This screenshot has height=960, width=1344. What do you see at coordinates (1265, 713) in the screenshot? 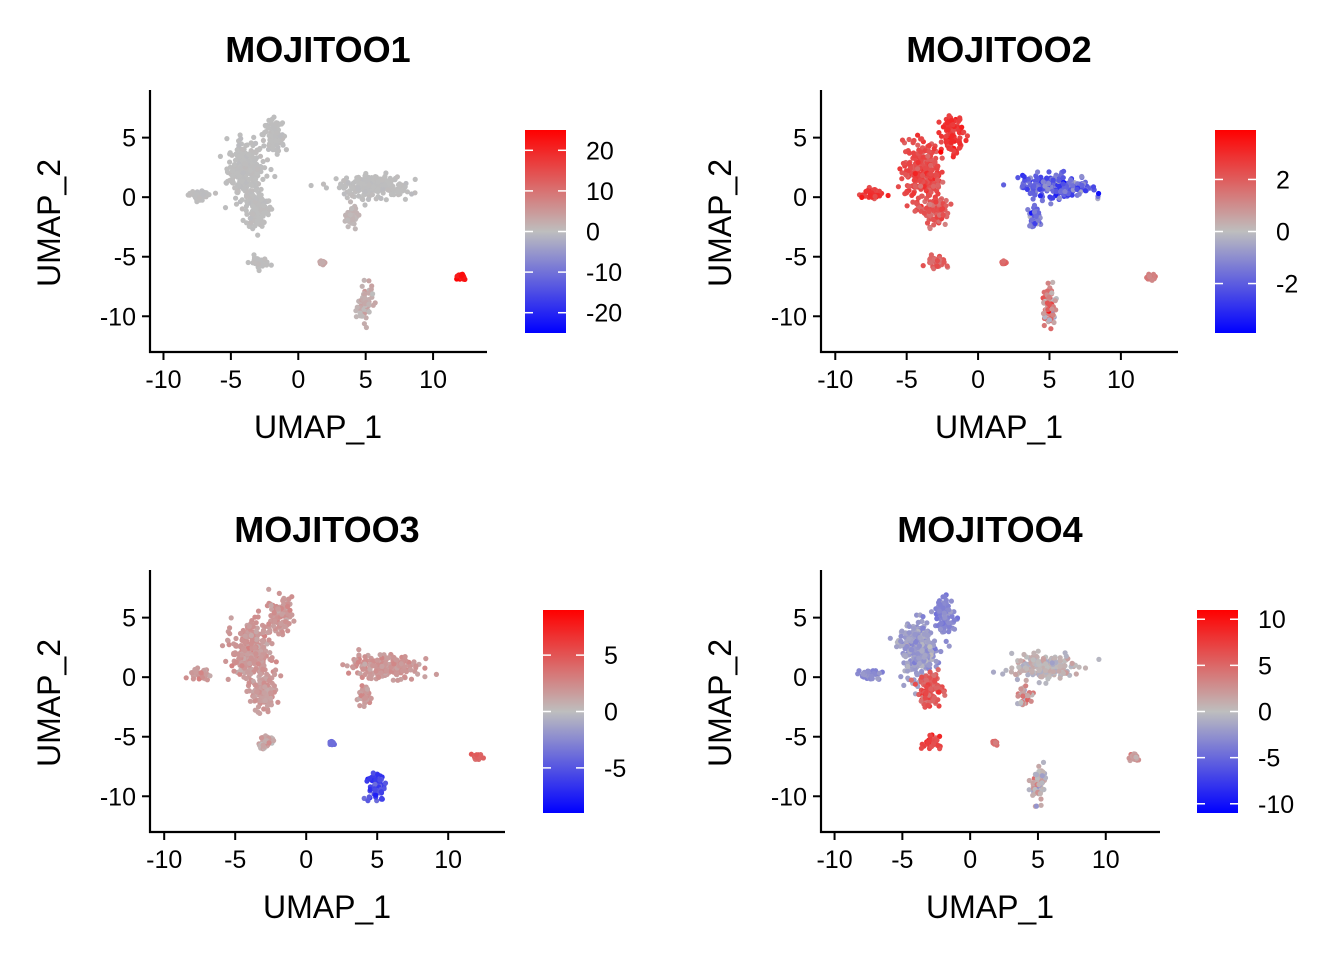
I see `legend-tick-label: 0` at bounding box center [1265, 713].